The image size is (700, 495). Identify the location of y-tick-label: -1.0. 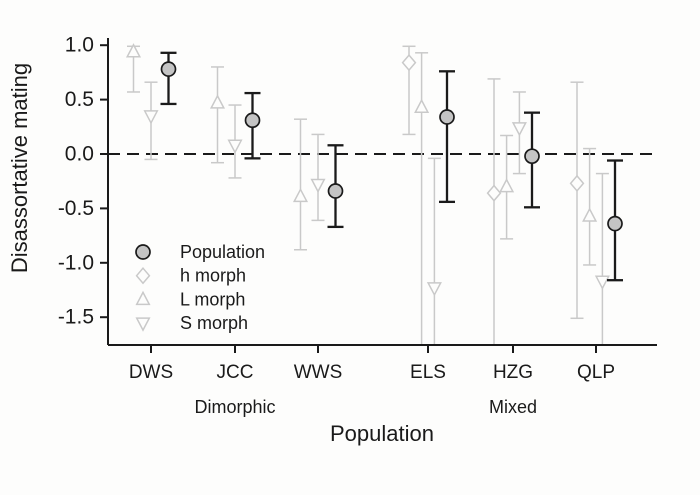
(76, 262).